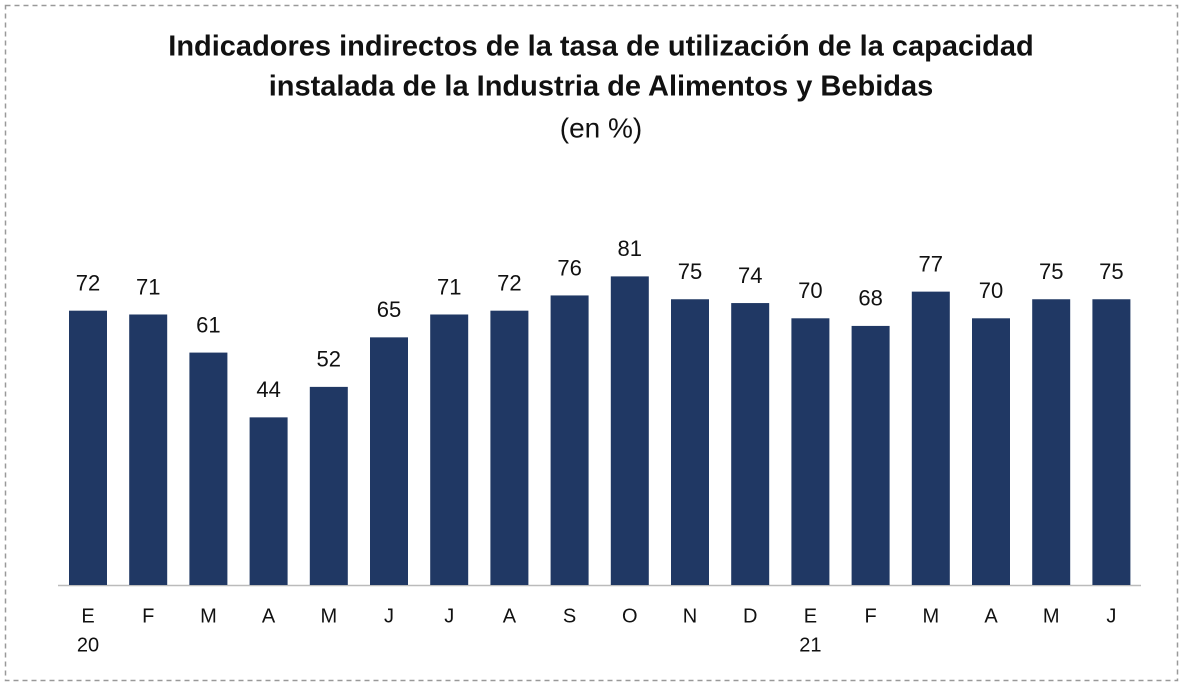 Image resolution: width=1183 pixels, height=686 pixels. What do you see at coordinates (268, 389) in the screenshot?
I see `value-label: 44` at bounding box center [268, 389].